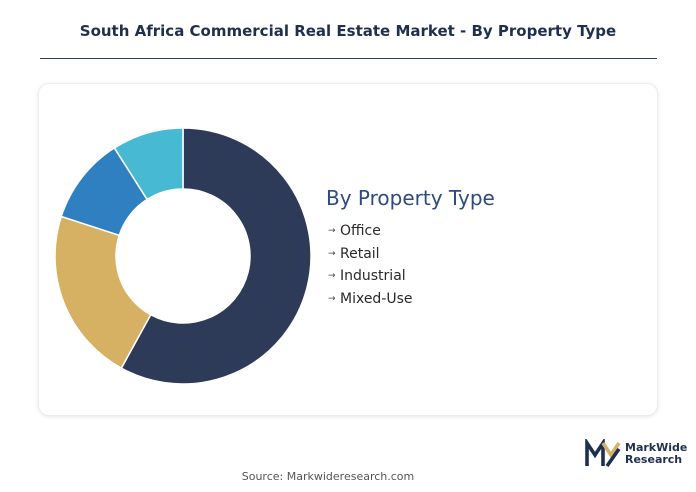 The width and height of the screenshot is (696, 492). What do you see at coordinates (410, 276) in the screenshot?
I see `legend-item-industrial: → Industrial` at bounding box center [410, 276].